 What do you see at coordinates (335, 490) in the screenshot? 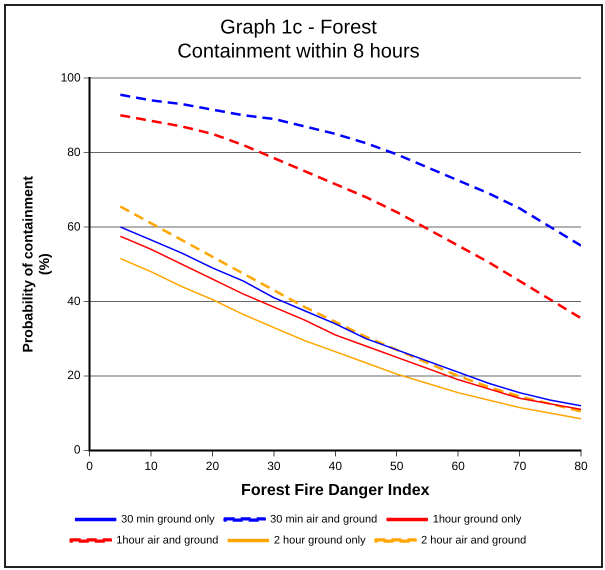
I see `x-axis-title: Forest Fire Danger Index` at bounding box center [335, 490].